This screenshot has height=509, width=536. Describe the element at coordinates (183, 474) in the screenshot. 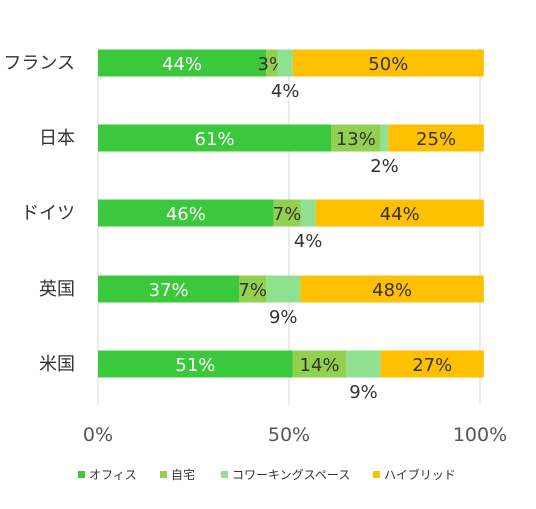

I see `legend-label: 自宅` at that location.